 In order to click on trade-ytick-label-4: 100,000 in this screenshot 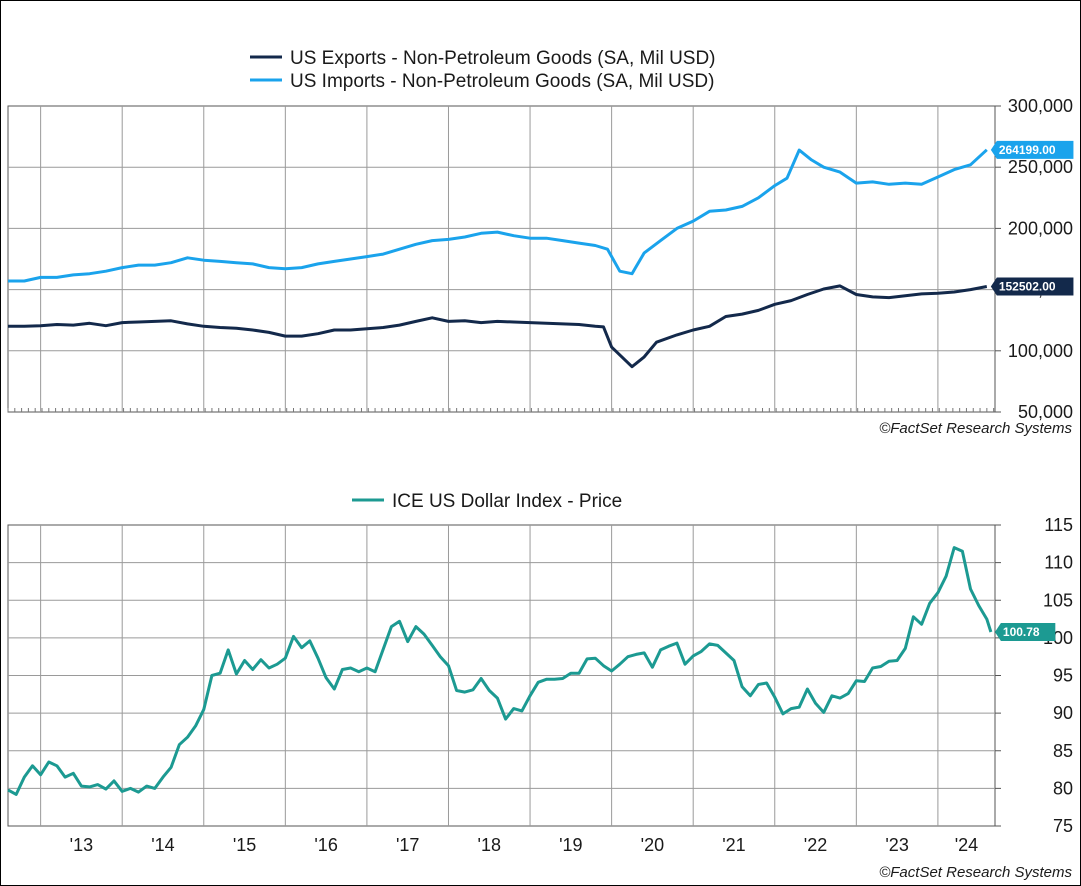, I will do `click(1040, 351)`.